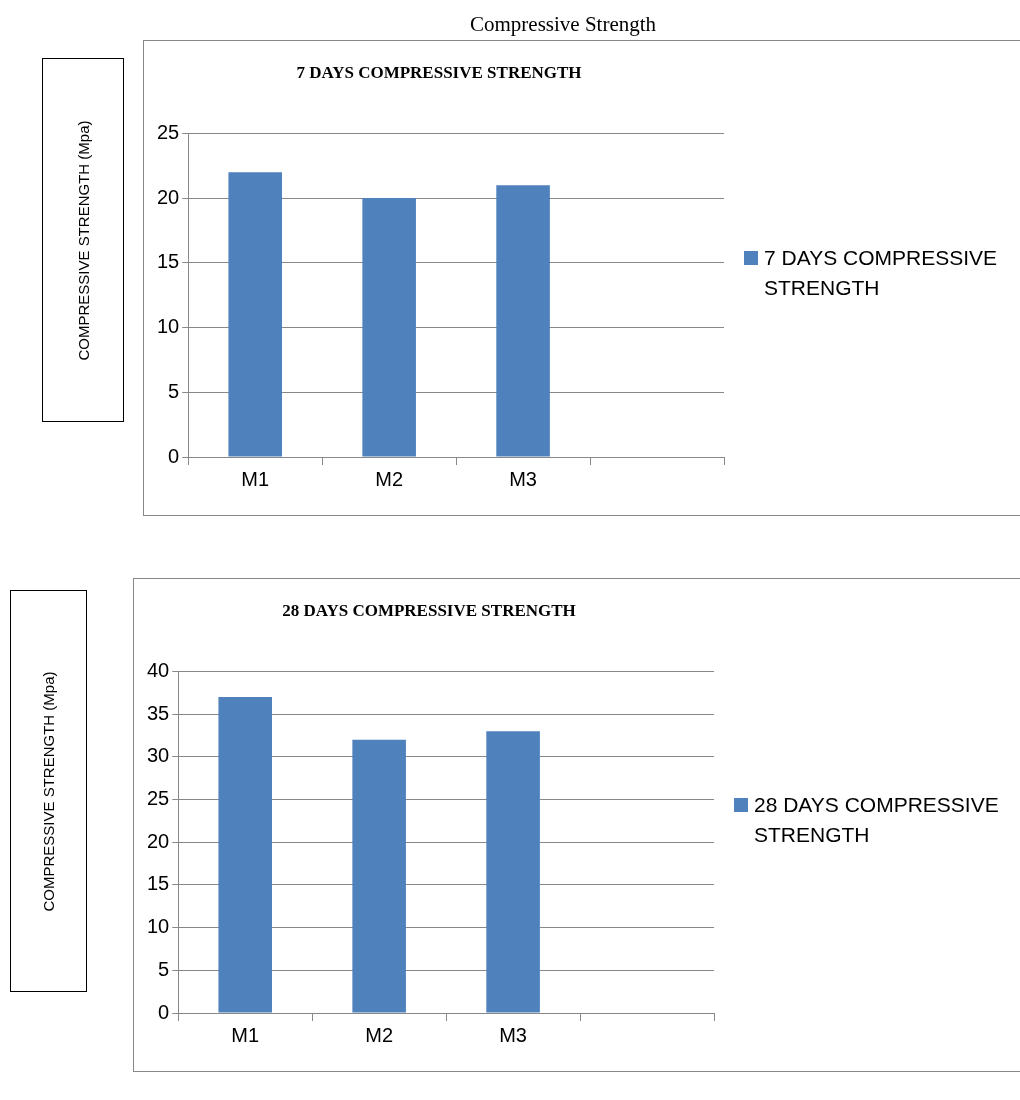  Describe the element at coordinates (158, 755) in the screenshot. I see `y-tick-label: 30` at that location.